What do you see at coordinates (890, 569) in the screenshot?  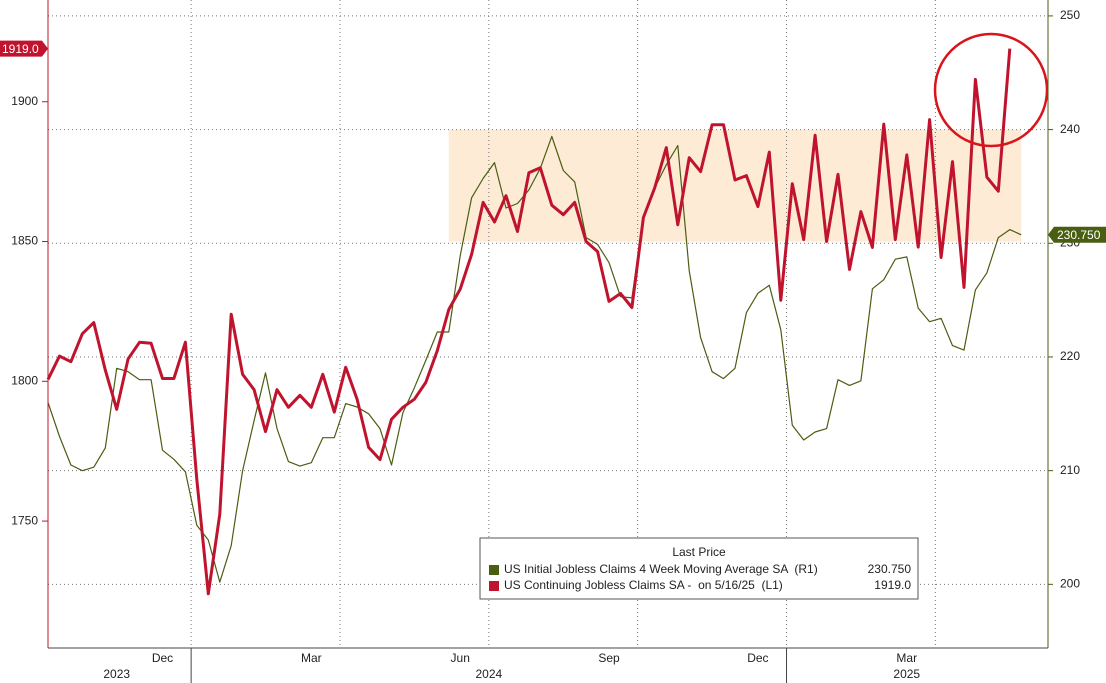 I see `legend-value: 230.750` at bounding box center [890, 569].